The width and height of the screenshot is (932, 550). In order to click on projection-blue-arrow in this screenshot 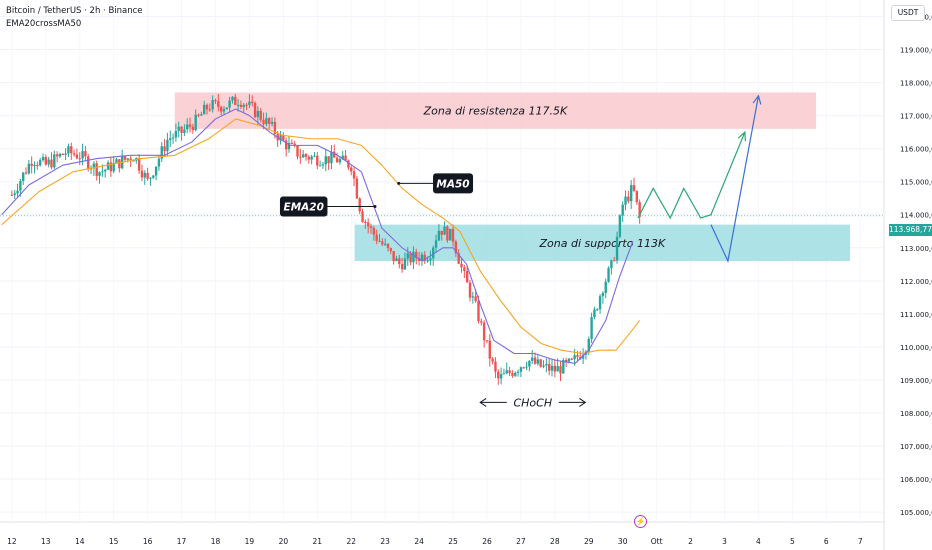, I will do `click(735, 179)`.